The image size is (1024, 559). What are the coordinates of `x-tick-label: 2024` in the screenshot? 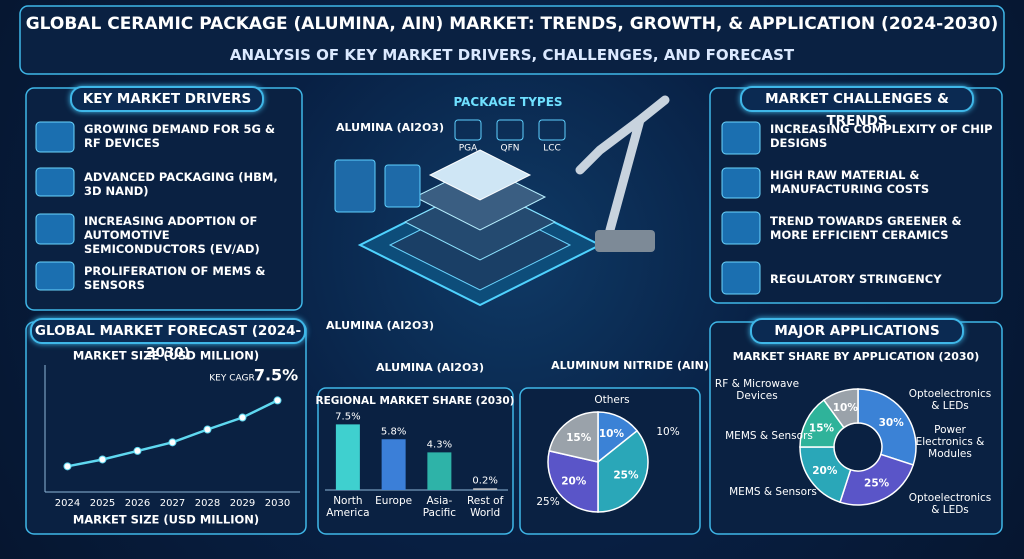 It's located at (67, 503).